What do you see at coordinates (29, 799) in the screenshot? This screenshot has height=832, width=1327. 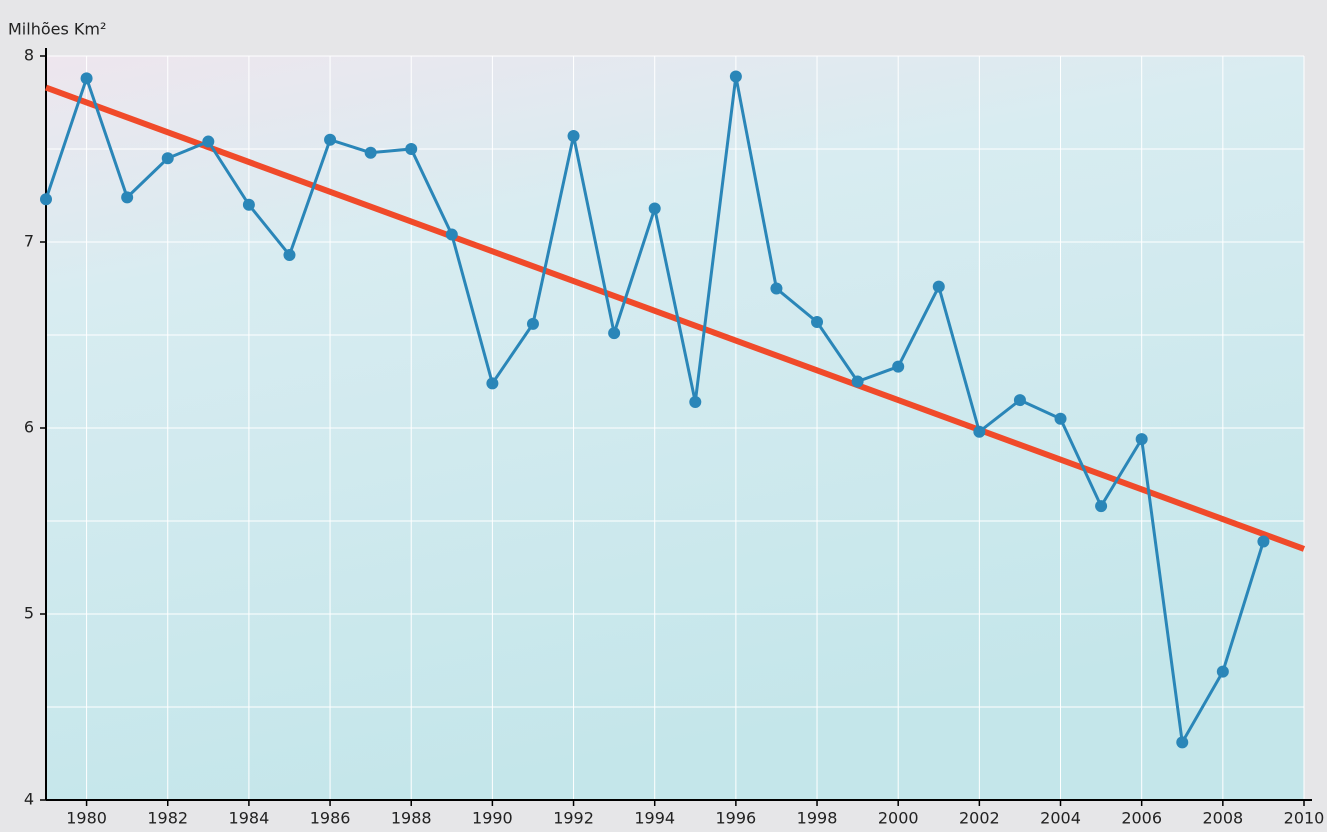 I see `y-tick-label: 4` at bounding box center [29, 799].